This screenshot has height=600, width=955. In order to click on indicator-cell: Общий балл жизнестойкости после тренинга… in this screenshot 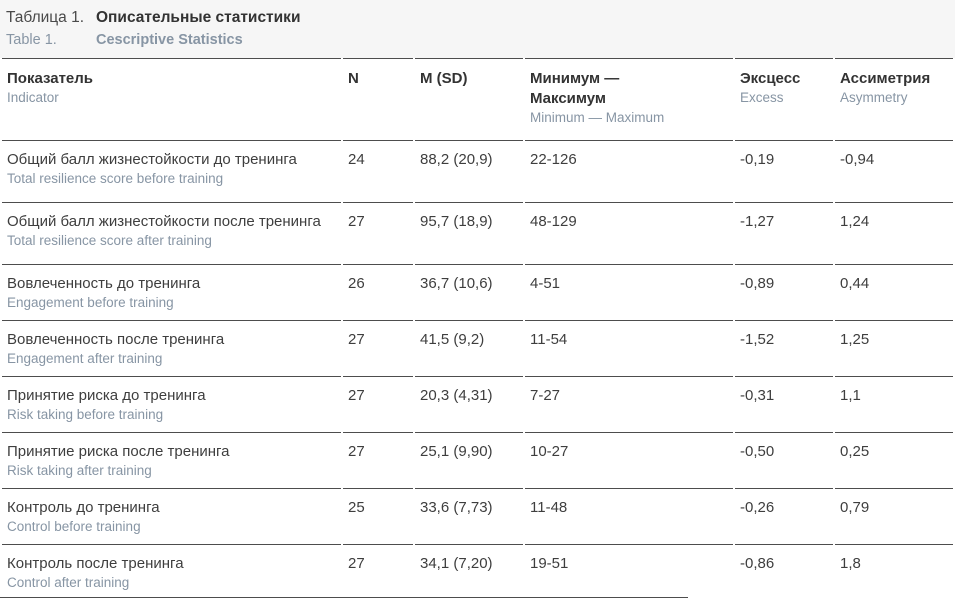, I will do `click(171, 233)`.